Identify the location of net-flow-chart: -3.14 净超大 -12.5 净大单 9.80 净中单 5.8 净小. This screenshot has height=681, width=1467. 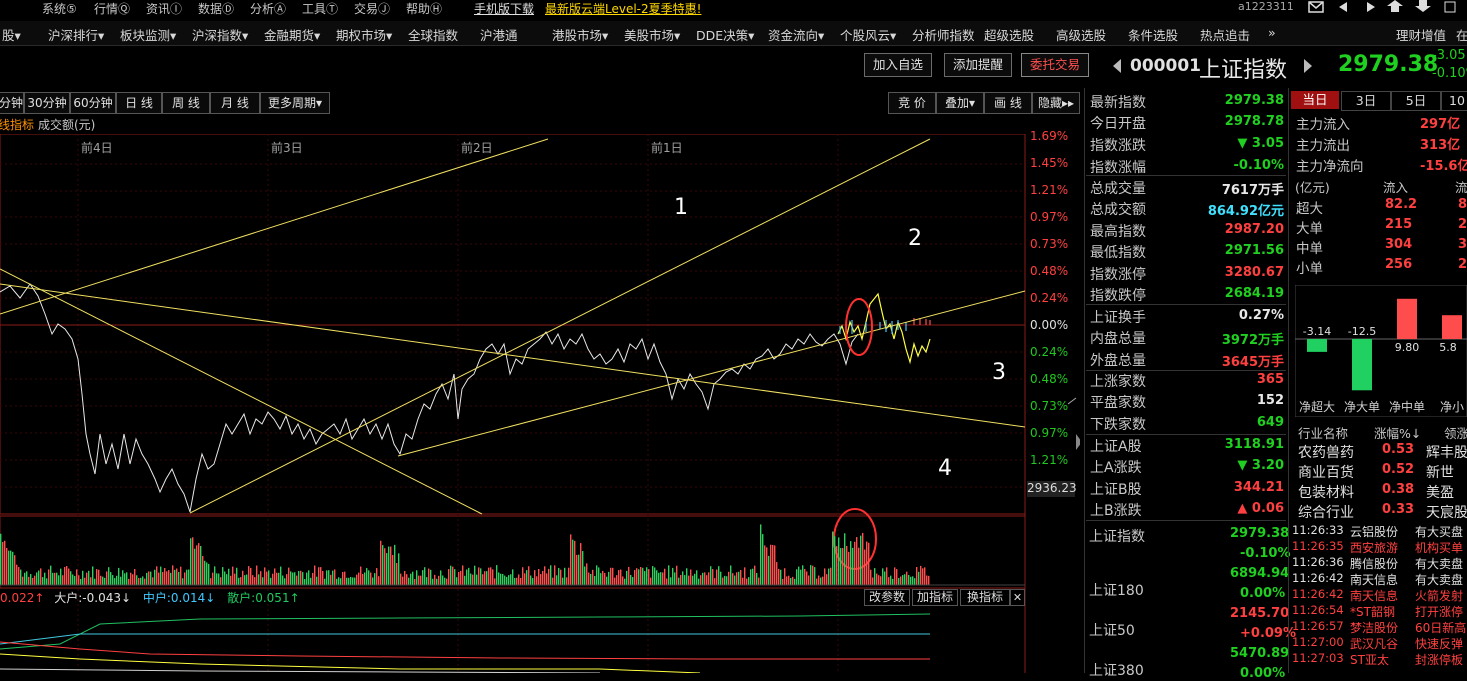
(1381, 351).